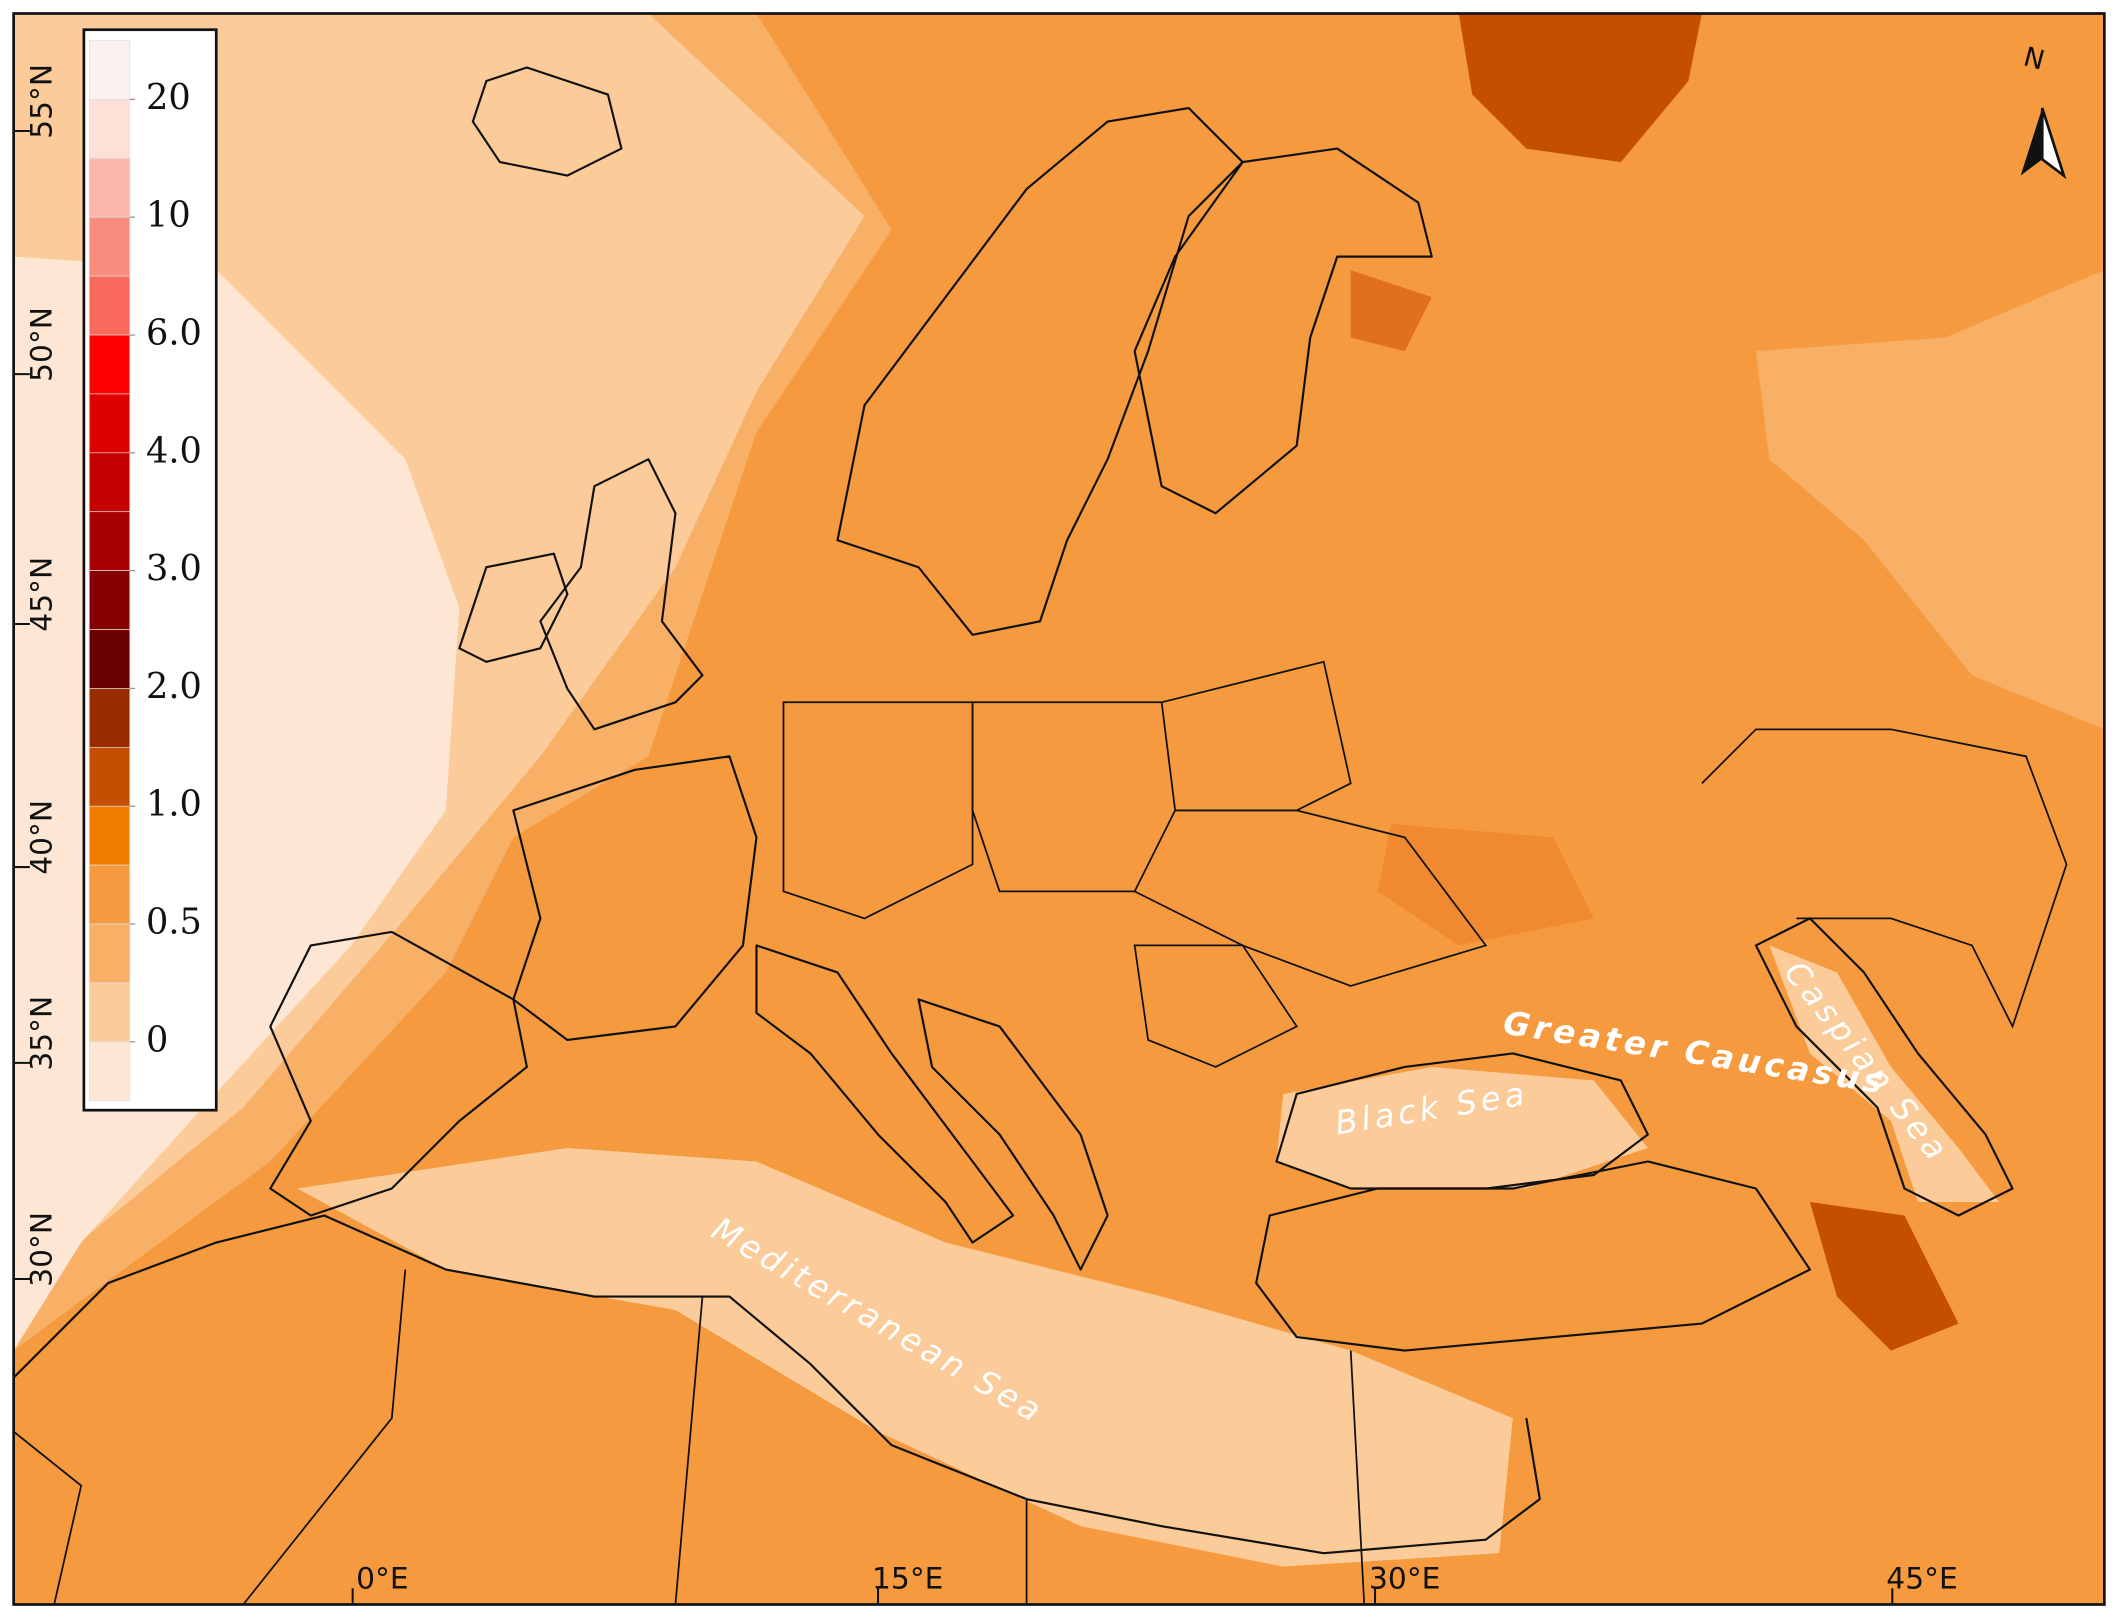 This screenshot has width=2118, height=1618. I want to click on legend-label: 3.0, so click(174, 568).